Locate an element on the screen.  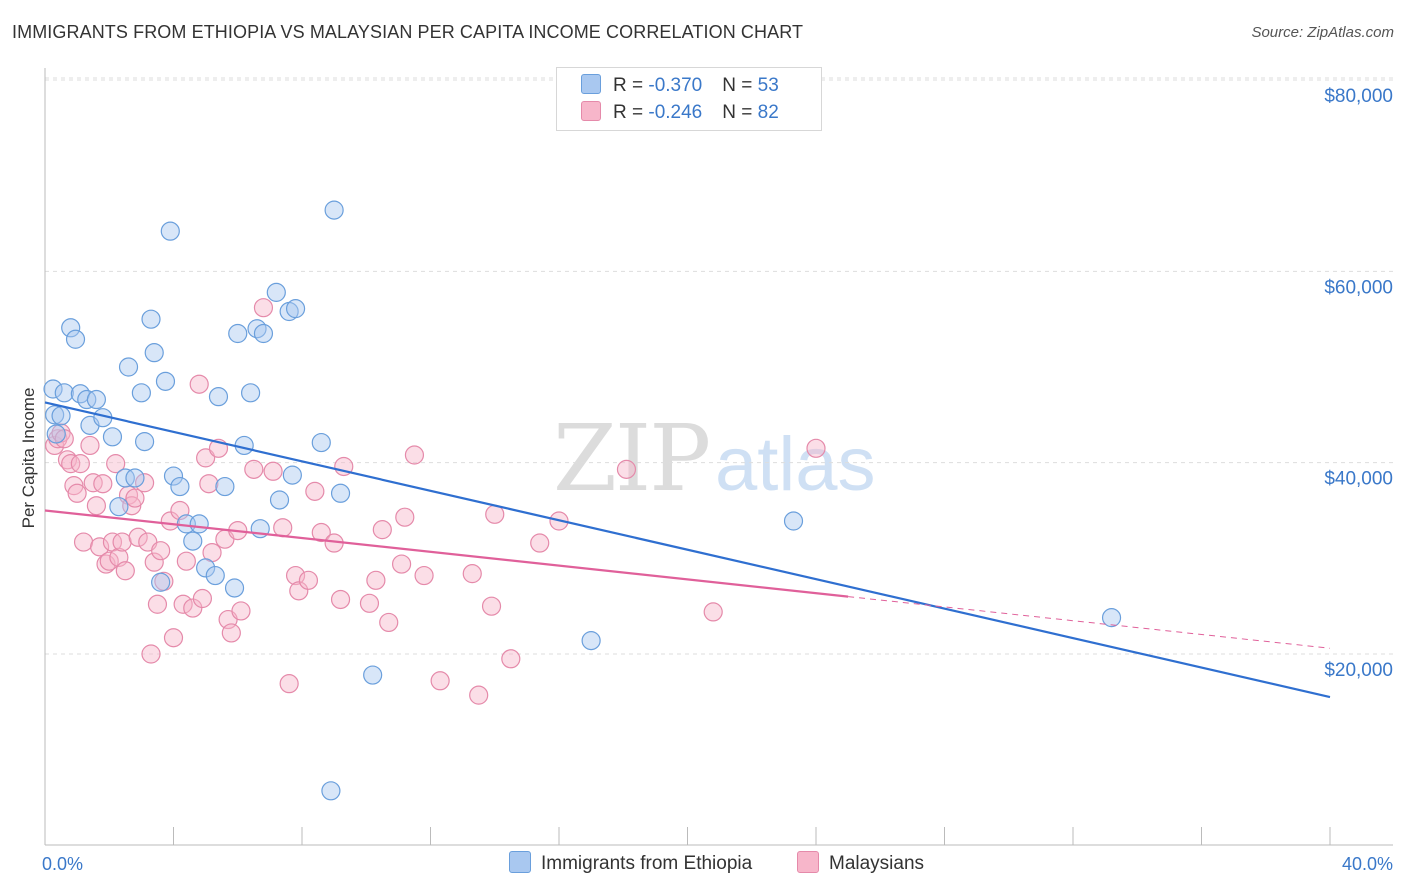
bottom-legend-label: Immigrants from Ethiopia is located at coordinates (647, 863).